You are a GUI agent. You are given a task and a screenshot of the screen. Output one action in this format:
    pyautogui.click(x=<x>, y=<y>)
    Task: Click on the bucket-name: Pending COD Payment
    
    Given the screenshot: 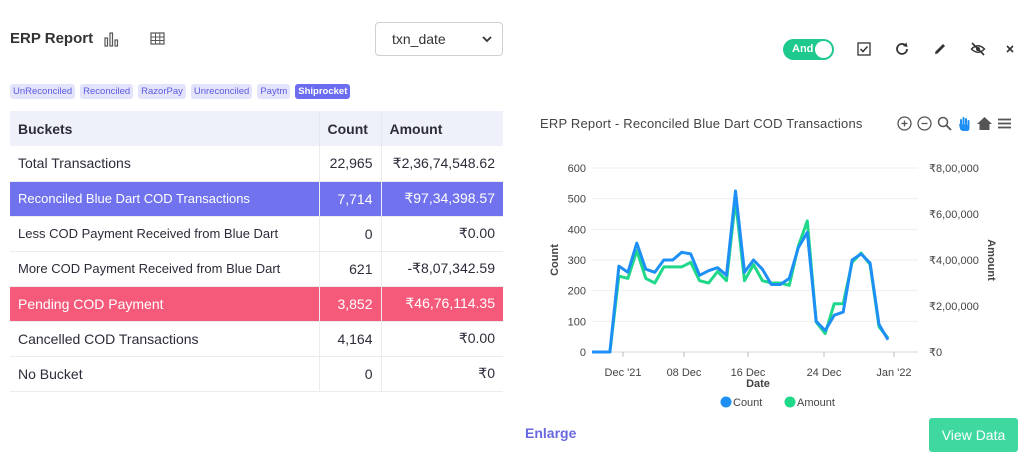 What is the action you would take?
    pyautogui.click(x=164, y=304)
    